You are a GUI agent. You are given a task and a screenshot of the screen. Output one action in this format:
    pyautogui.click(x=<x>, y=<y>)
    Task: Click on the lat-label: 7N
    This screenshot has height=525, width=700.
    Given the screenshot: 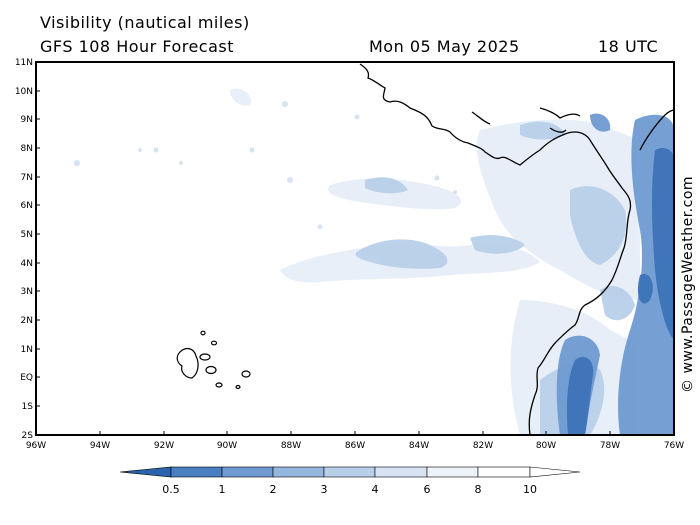 What is the action you would take?
    pyautogui.click(x=27, y=178)
    